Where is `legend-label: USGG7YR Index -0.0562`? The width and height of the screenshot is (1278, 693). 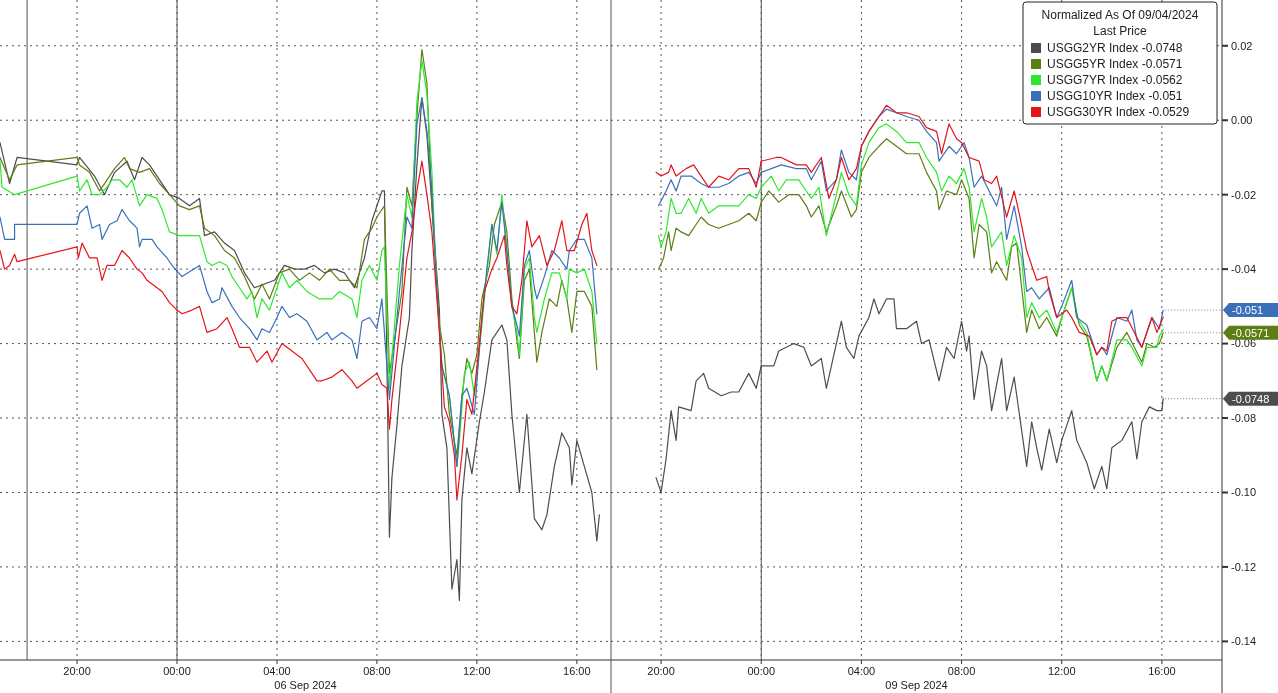 legend-label: USGG7YR Index -0.0562 is located at coordinates (1115, 80).